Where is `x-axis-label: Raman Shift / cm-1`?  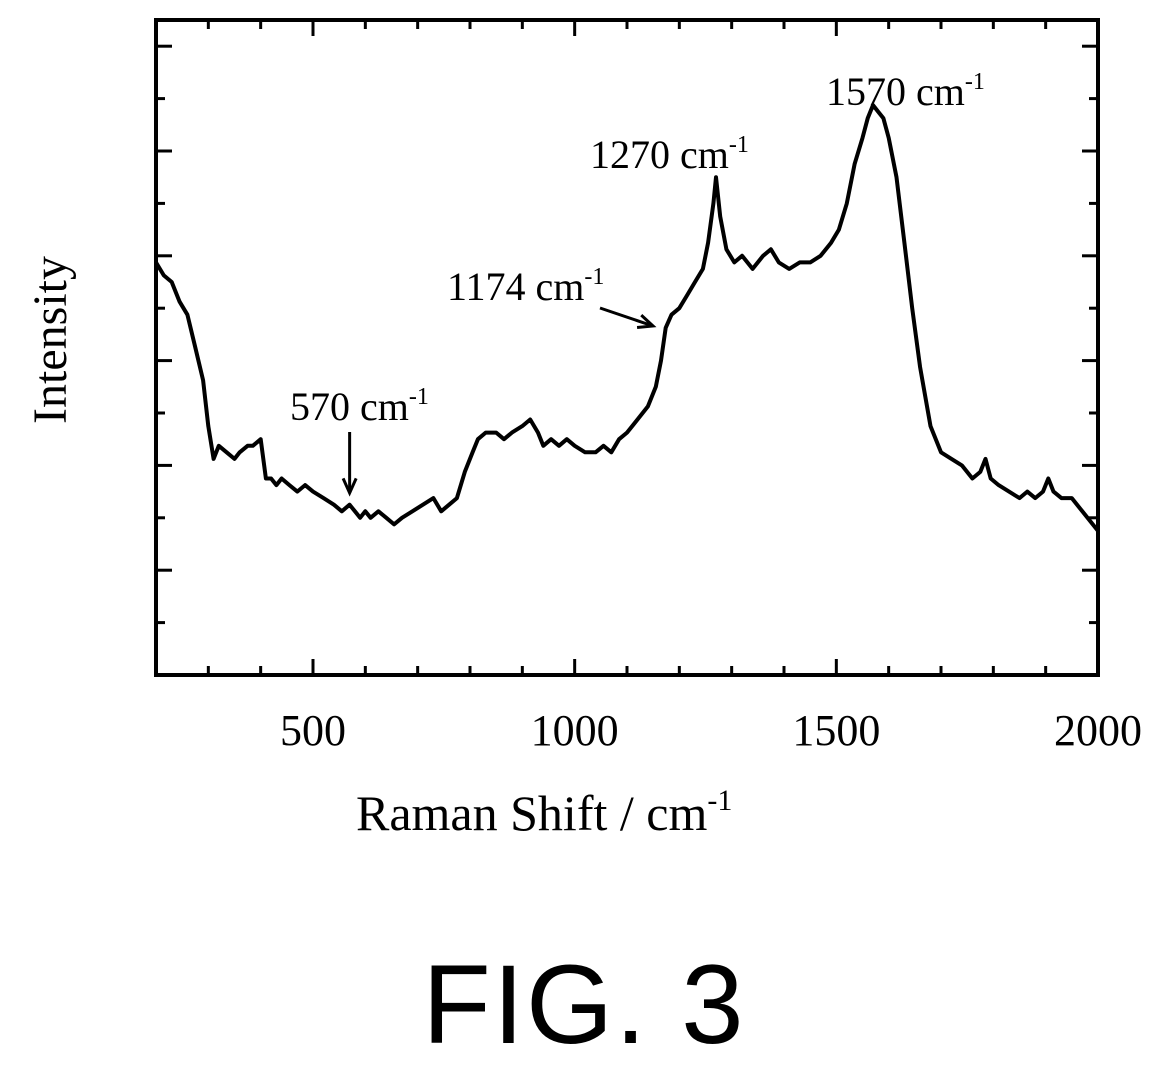 x-axis-label: Raman Shift / cm-1 is located at coordinates (544, 812).